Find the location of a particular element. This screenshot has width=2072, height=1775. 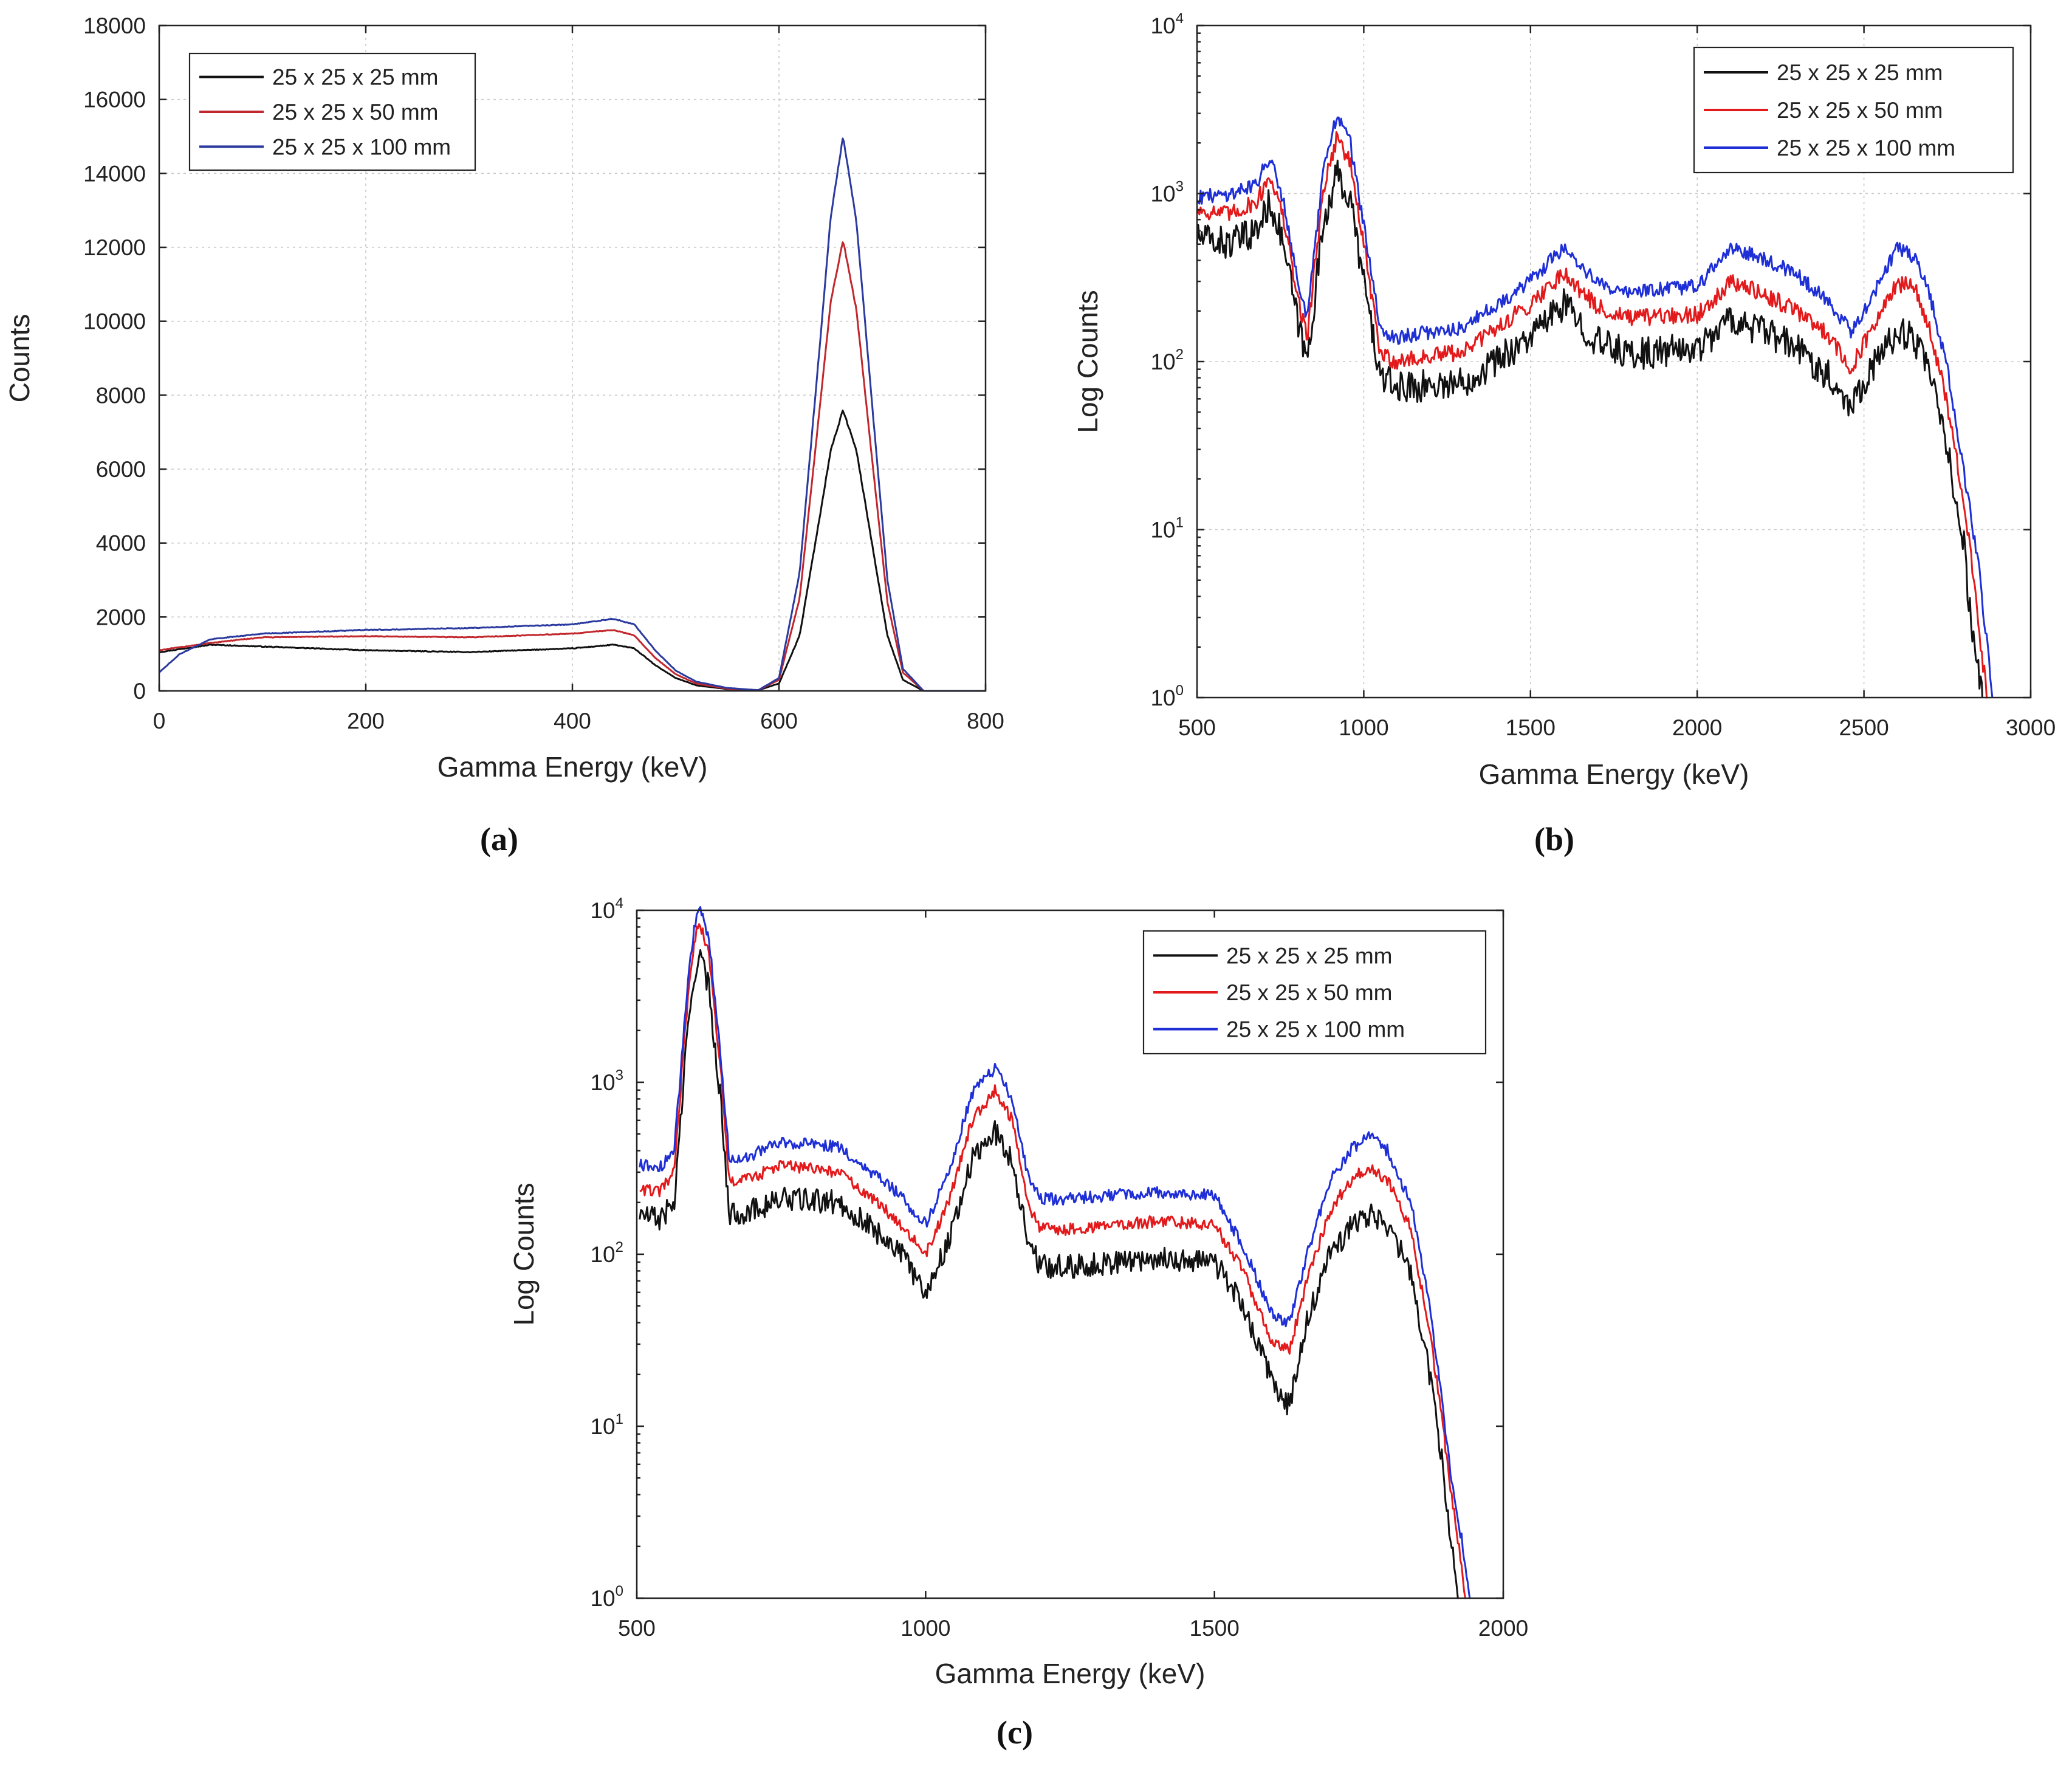

y-tick-label: 6000 is located at coordinates (121, 469).